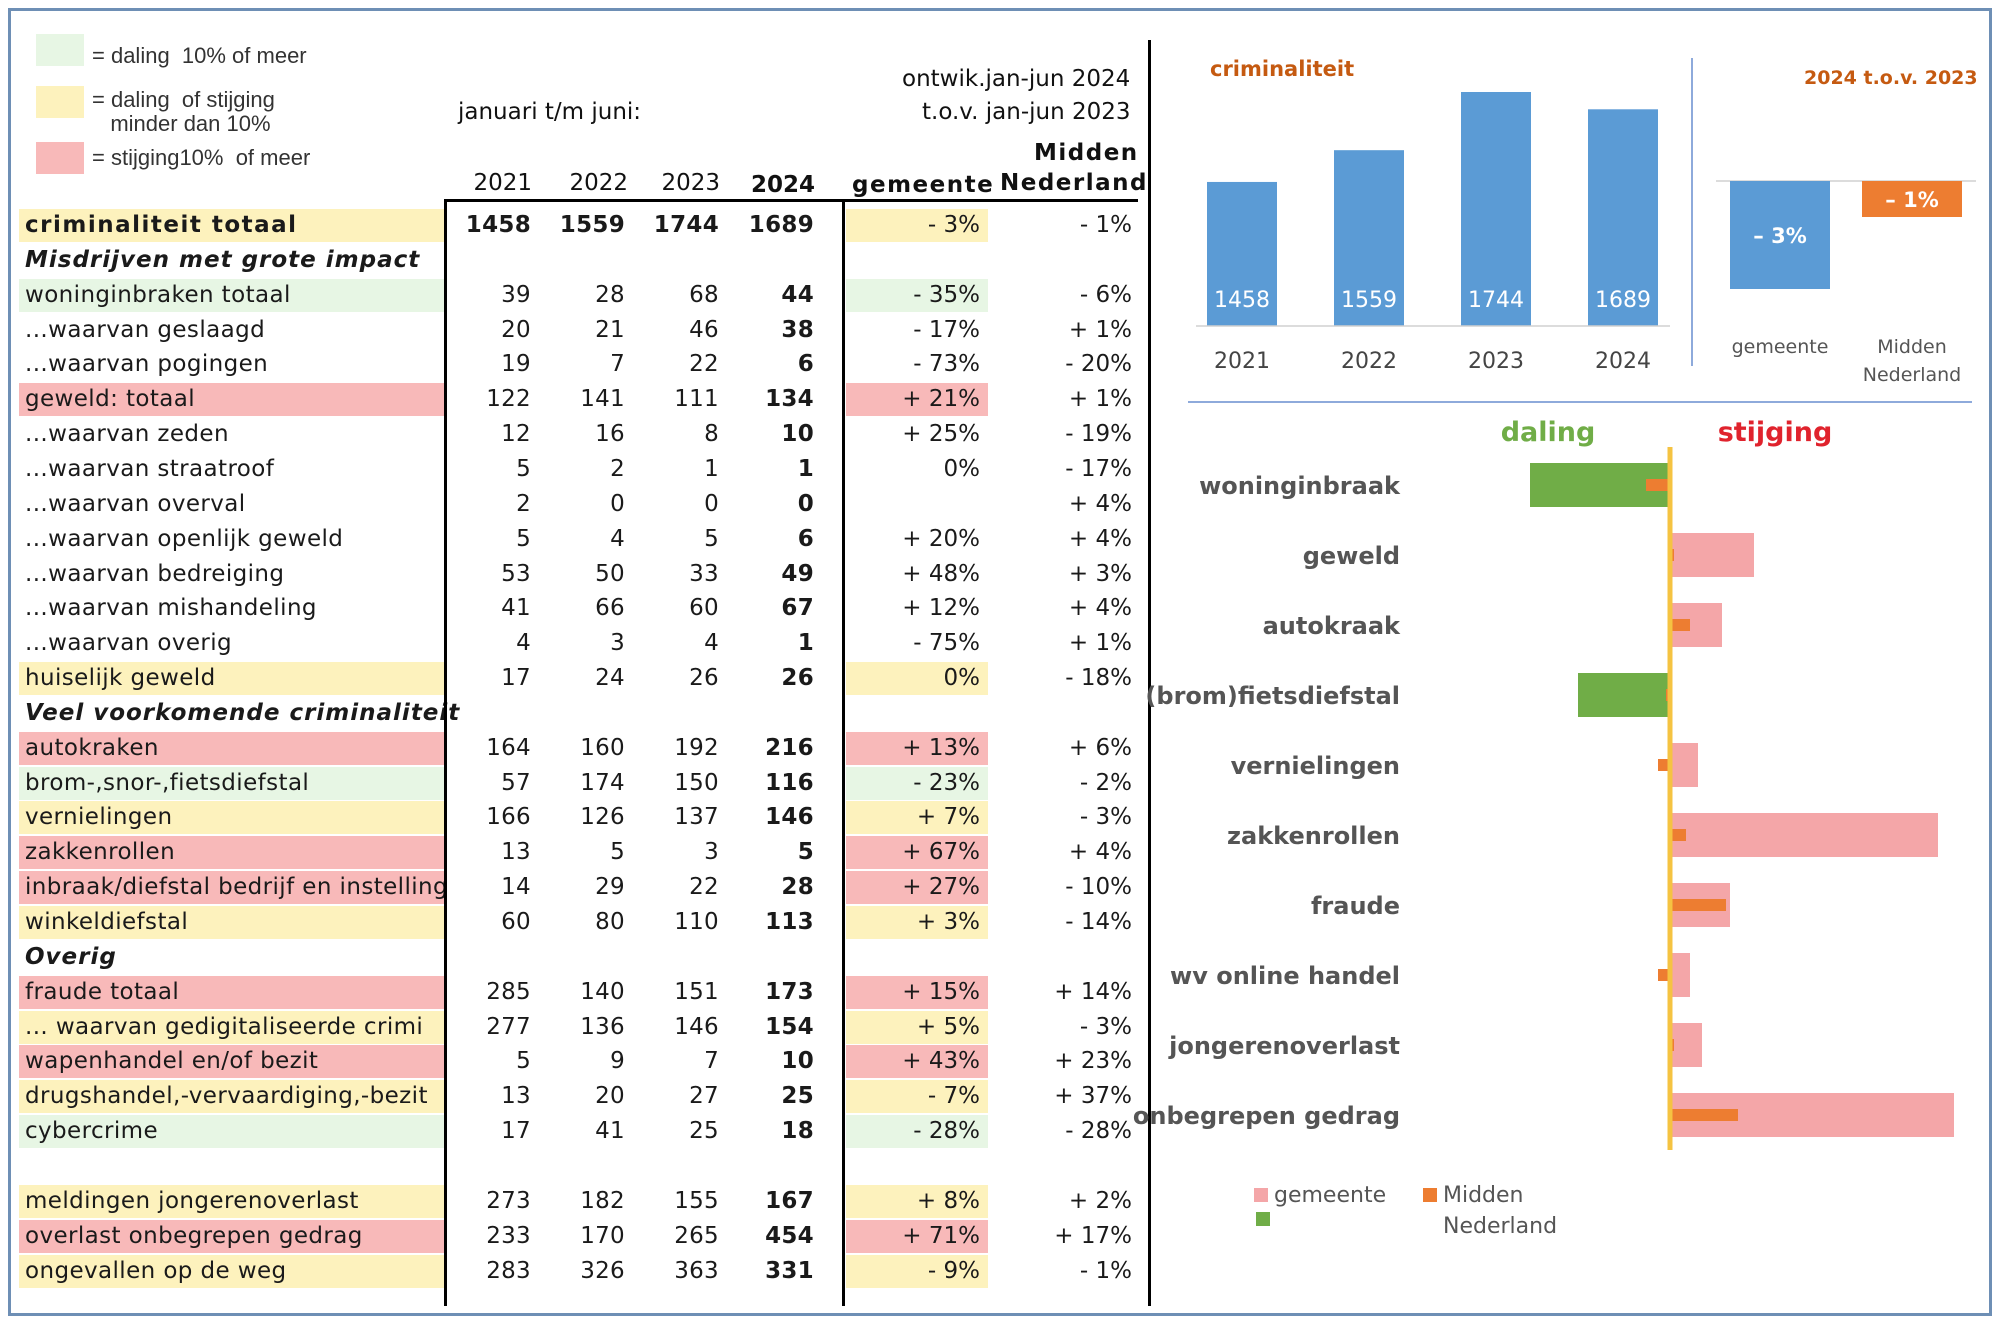 The height and width of the screenshot is (1326, 2002). I want to click on cell-gemeente-change: - 73%, so click(946, 364).